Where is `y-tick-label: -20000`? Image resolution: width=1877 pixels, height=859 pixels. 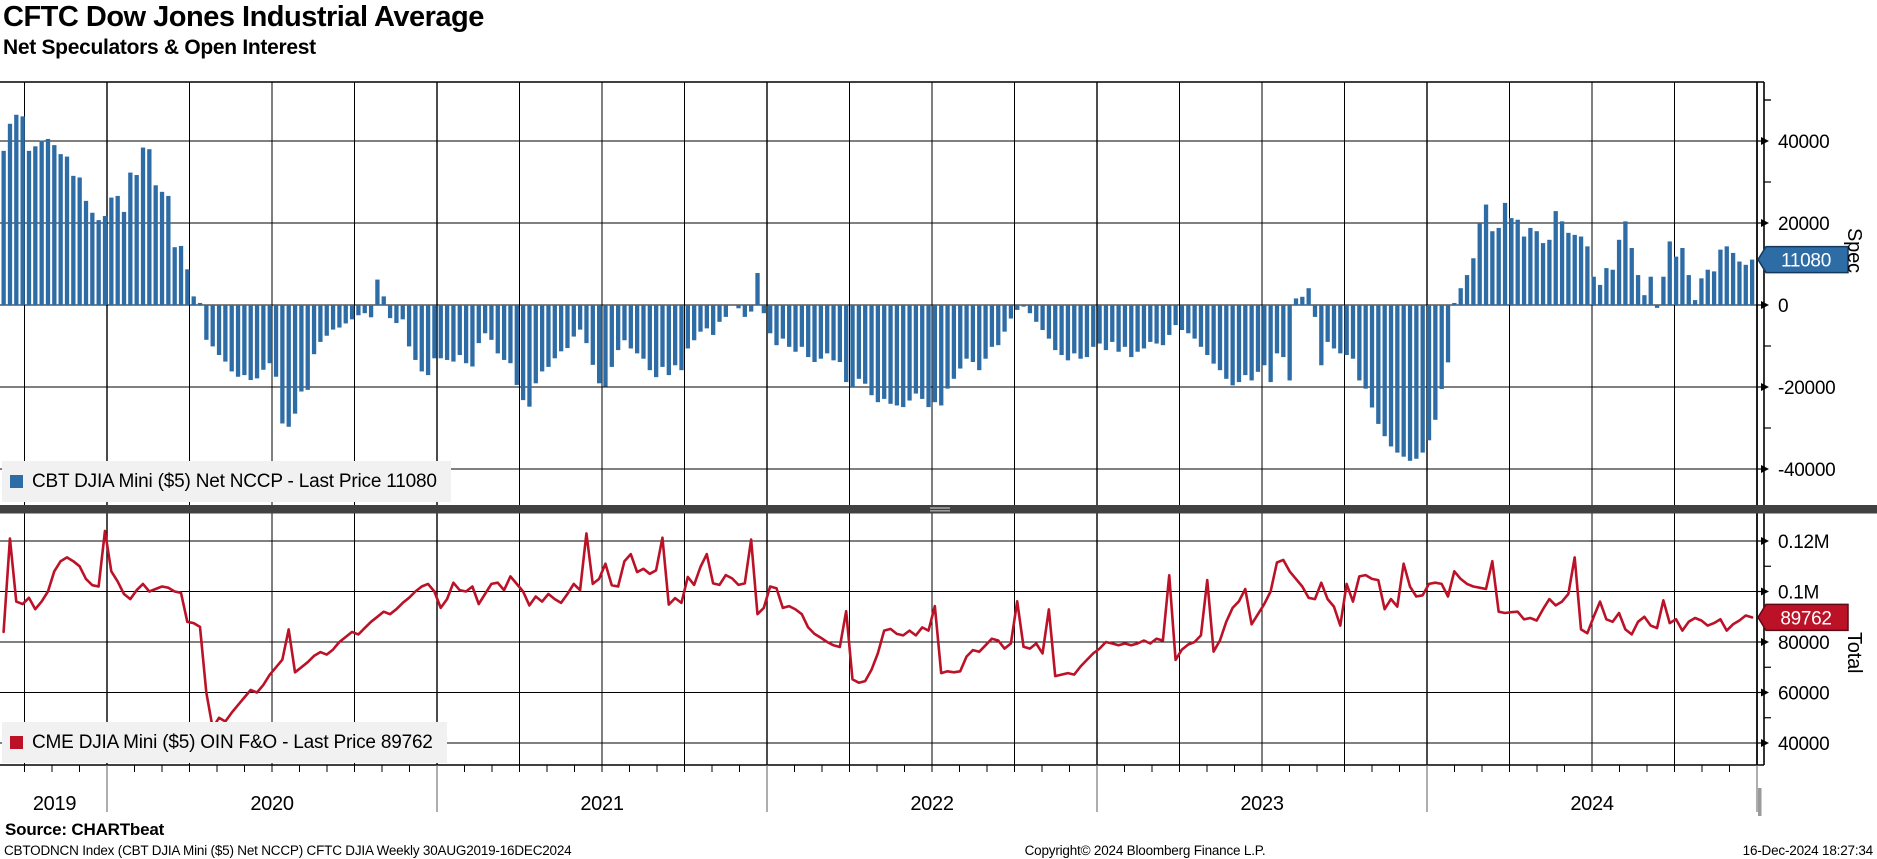
y-tick-label: -20000 is located at coordinates (1806, 388).